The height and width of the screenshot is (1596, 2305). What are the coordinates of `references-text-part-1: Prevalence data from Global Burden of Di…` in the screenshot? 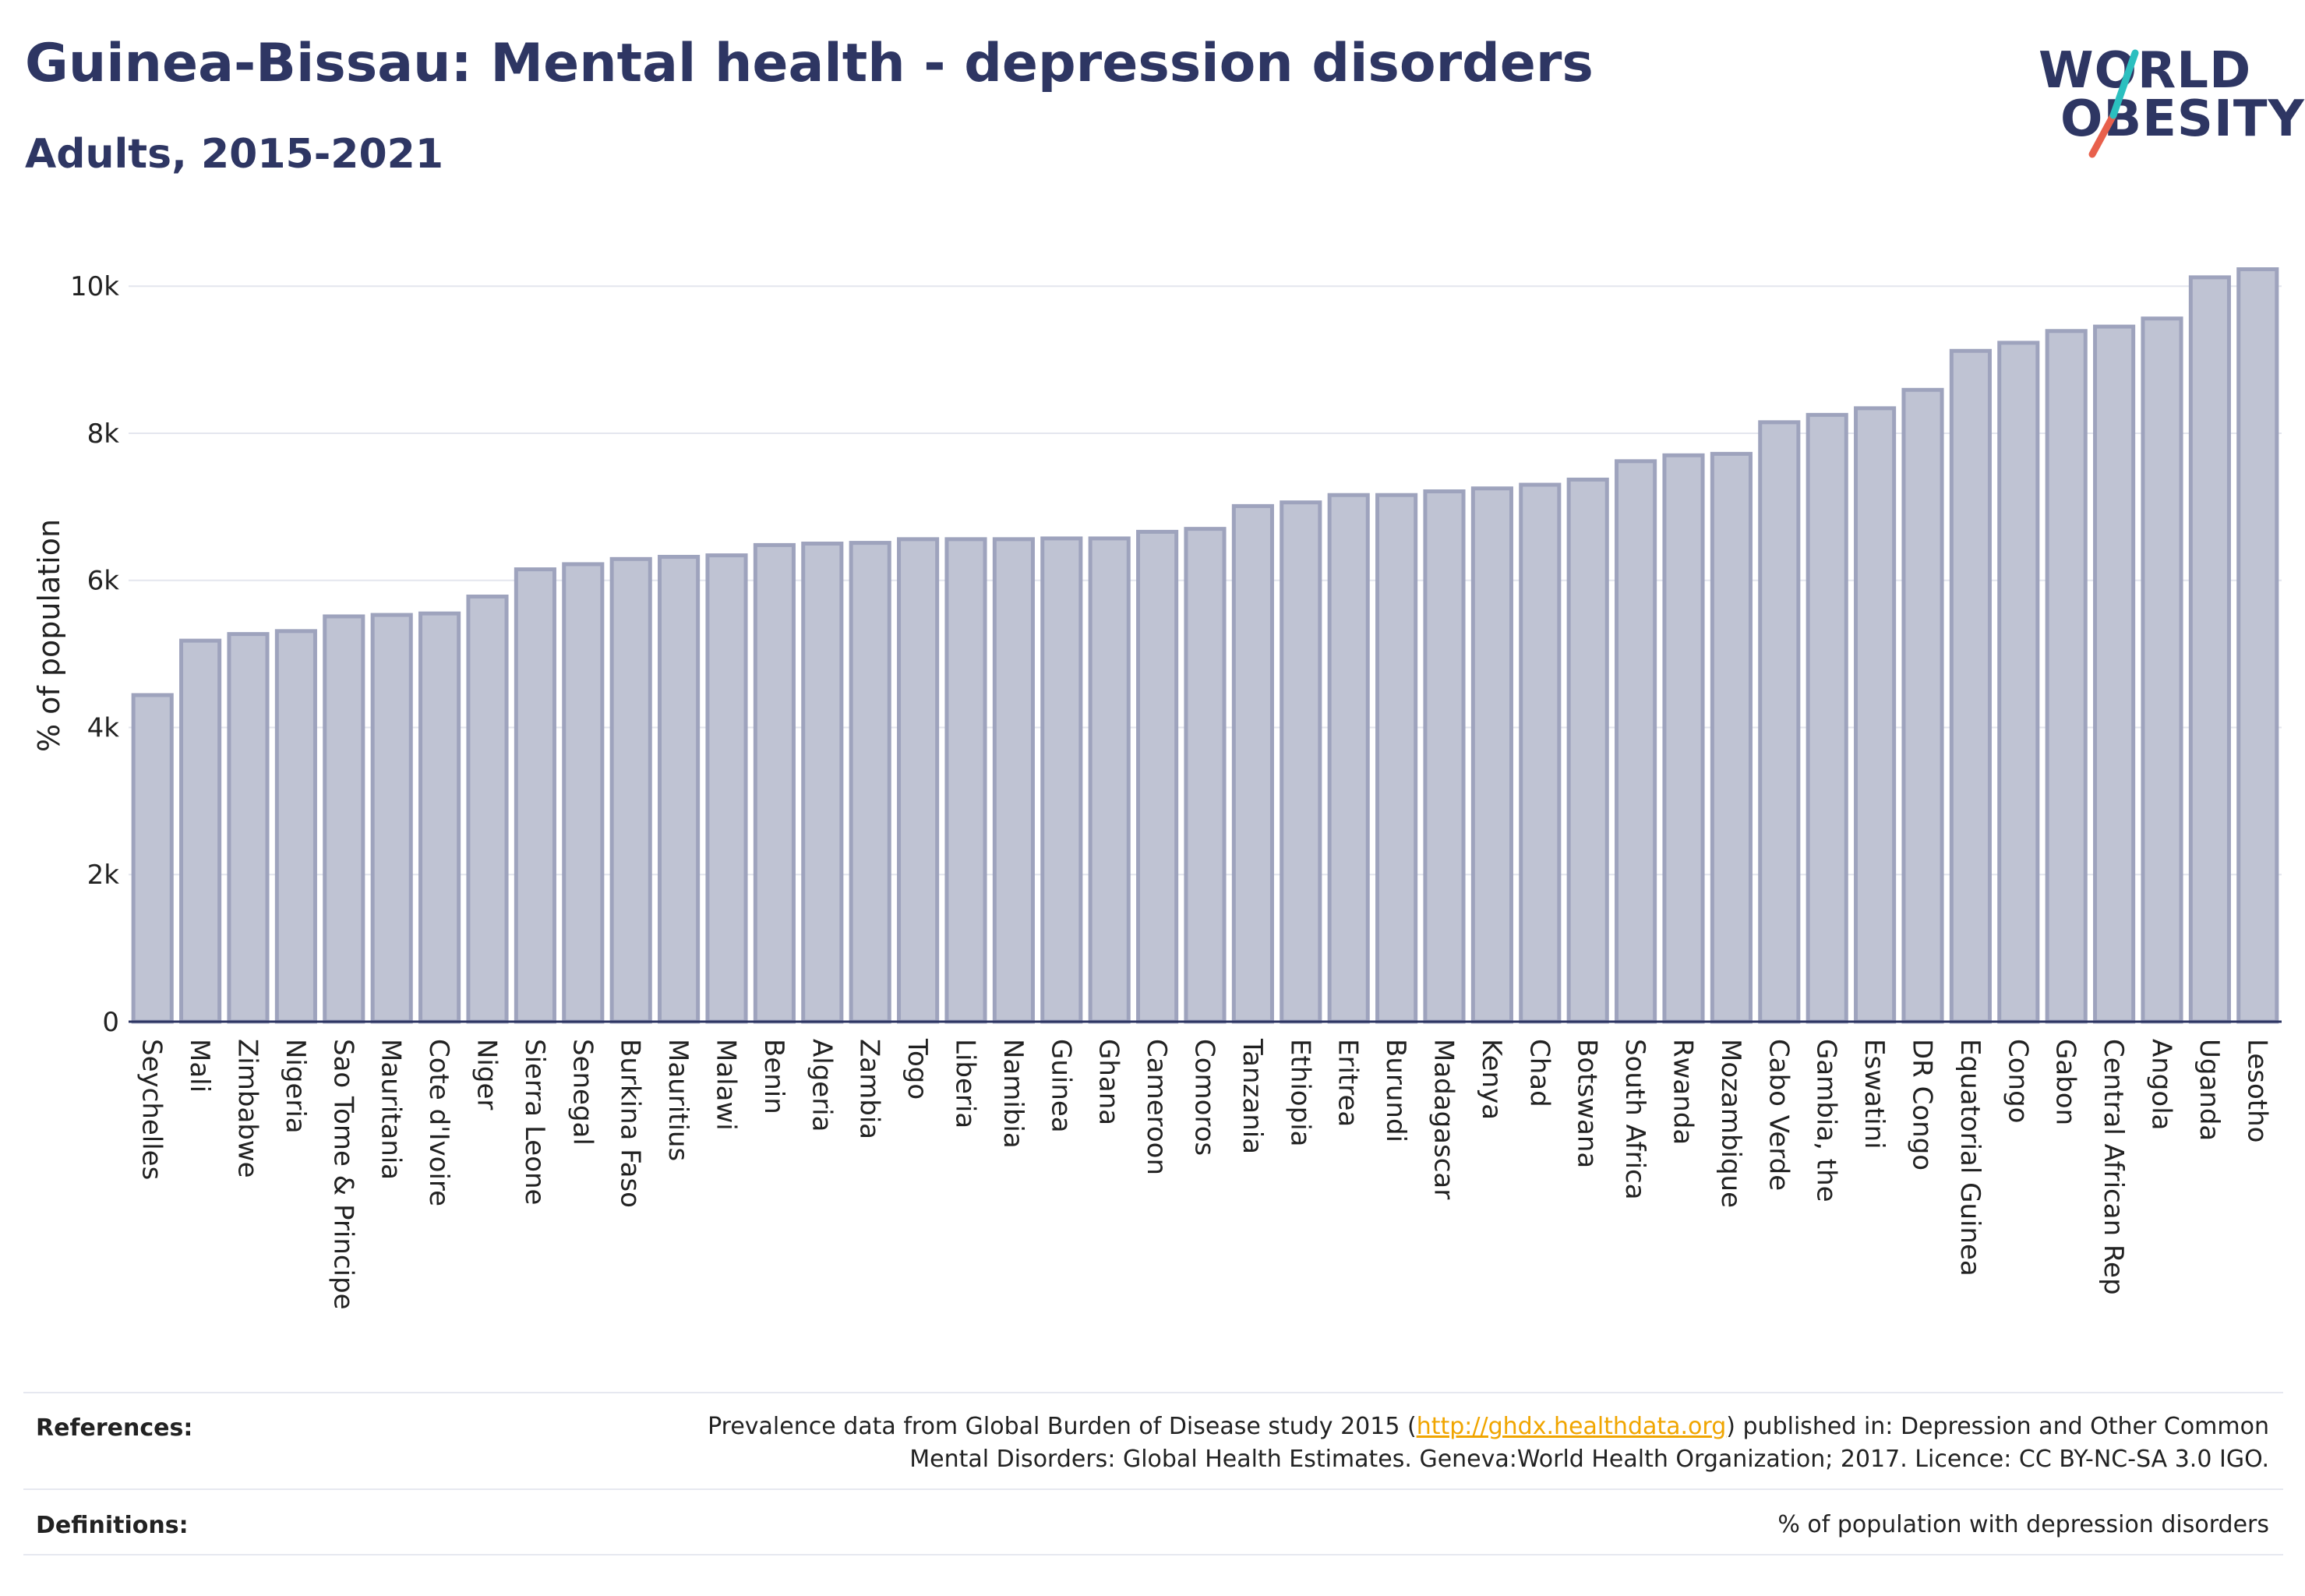 It's located at (1062, 1426).